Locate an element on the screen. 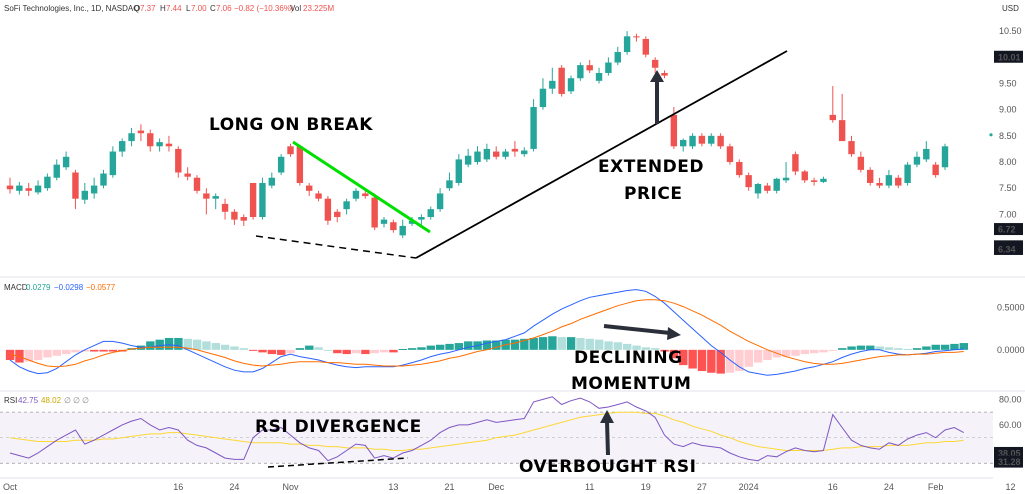 The height and width of the screenshot is (494, 1025). rsi-divergence-dashed-line is located at coordinates (338, 462).